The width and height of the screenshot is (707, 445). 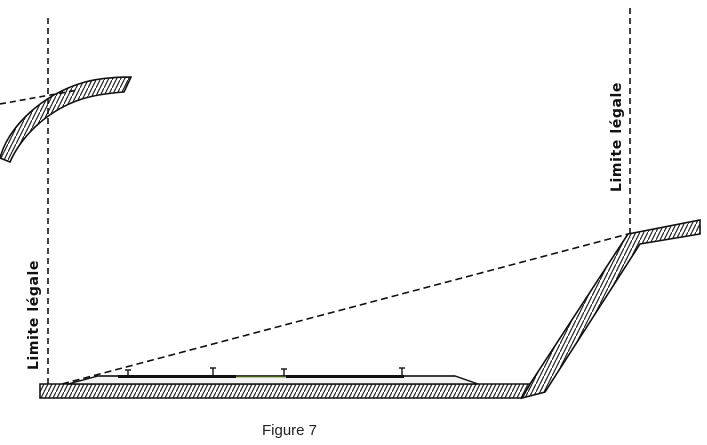 What do you see at coordinates (289, 430) in the screenshot?
I see `figure-caption: Figure 7` at bounding box center [289, 430].